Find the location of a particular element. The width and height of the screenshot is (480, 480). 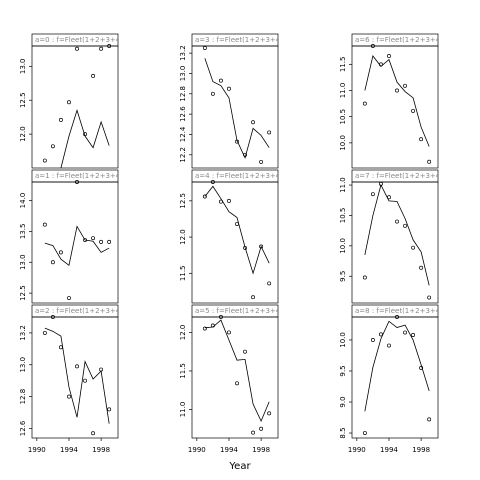

panel: a=6 : f=Fleet(1+2+3+4) 10.0 10.5 11.0 11.5 is located at coordinates (391, 101).